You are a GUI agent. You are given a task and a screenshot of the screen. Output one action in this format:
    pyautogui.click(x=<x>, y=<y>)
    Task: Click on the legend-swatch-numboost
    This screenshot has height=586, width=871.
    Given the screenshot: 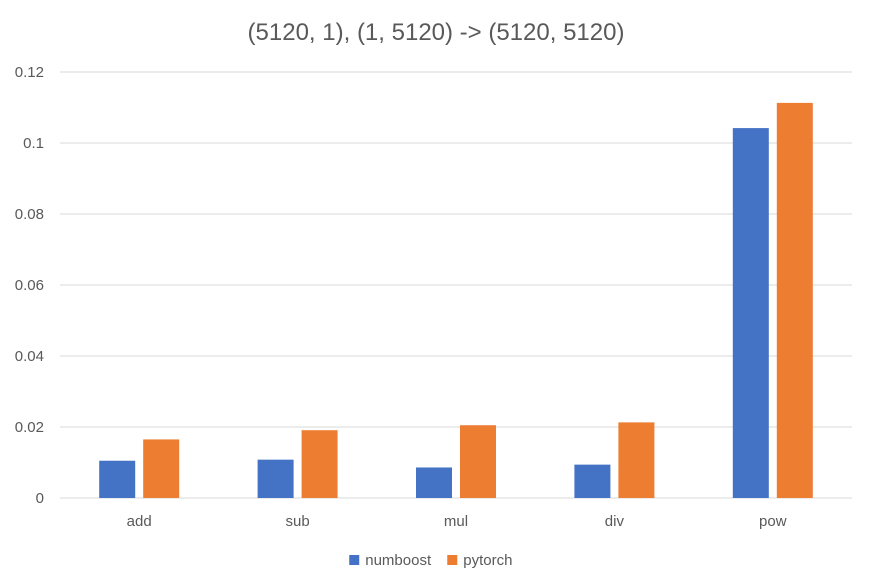 What is the action you would take?
    pyautogui.click(x=354, y=560)
    